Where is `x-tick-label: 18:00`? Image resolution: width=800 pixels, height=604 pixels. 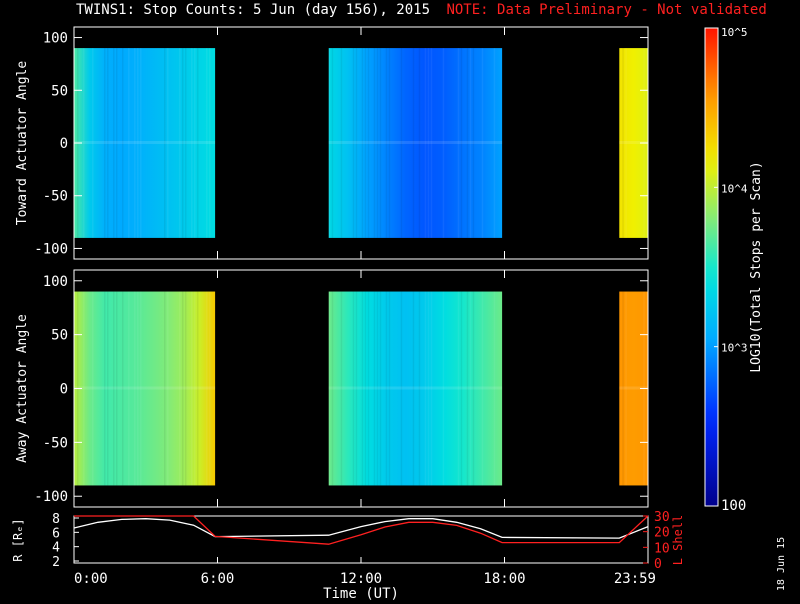
x-tick-label: 18:00 is located at coordinates (504, 579).